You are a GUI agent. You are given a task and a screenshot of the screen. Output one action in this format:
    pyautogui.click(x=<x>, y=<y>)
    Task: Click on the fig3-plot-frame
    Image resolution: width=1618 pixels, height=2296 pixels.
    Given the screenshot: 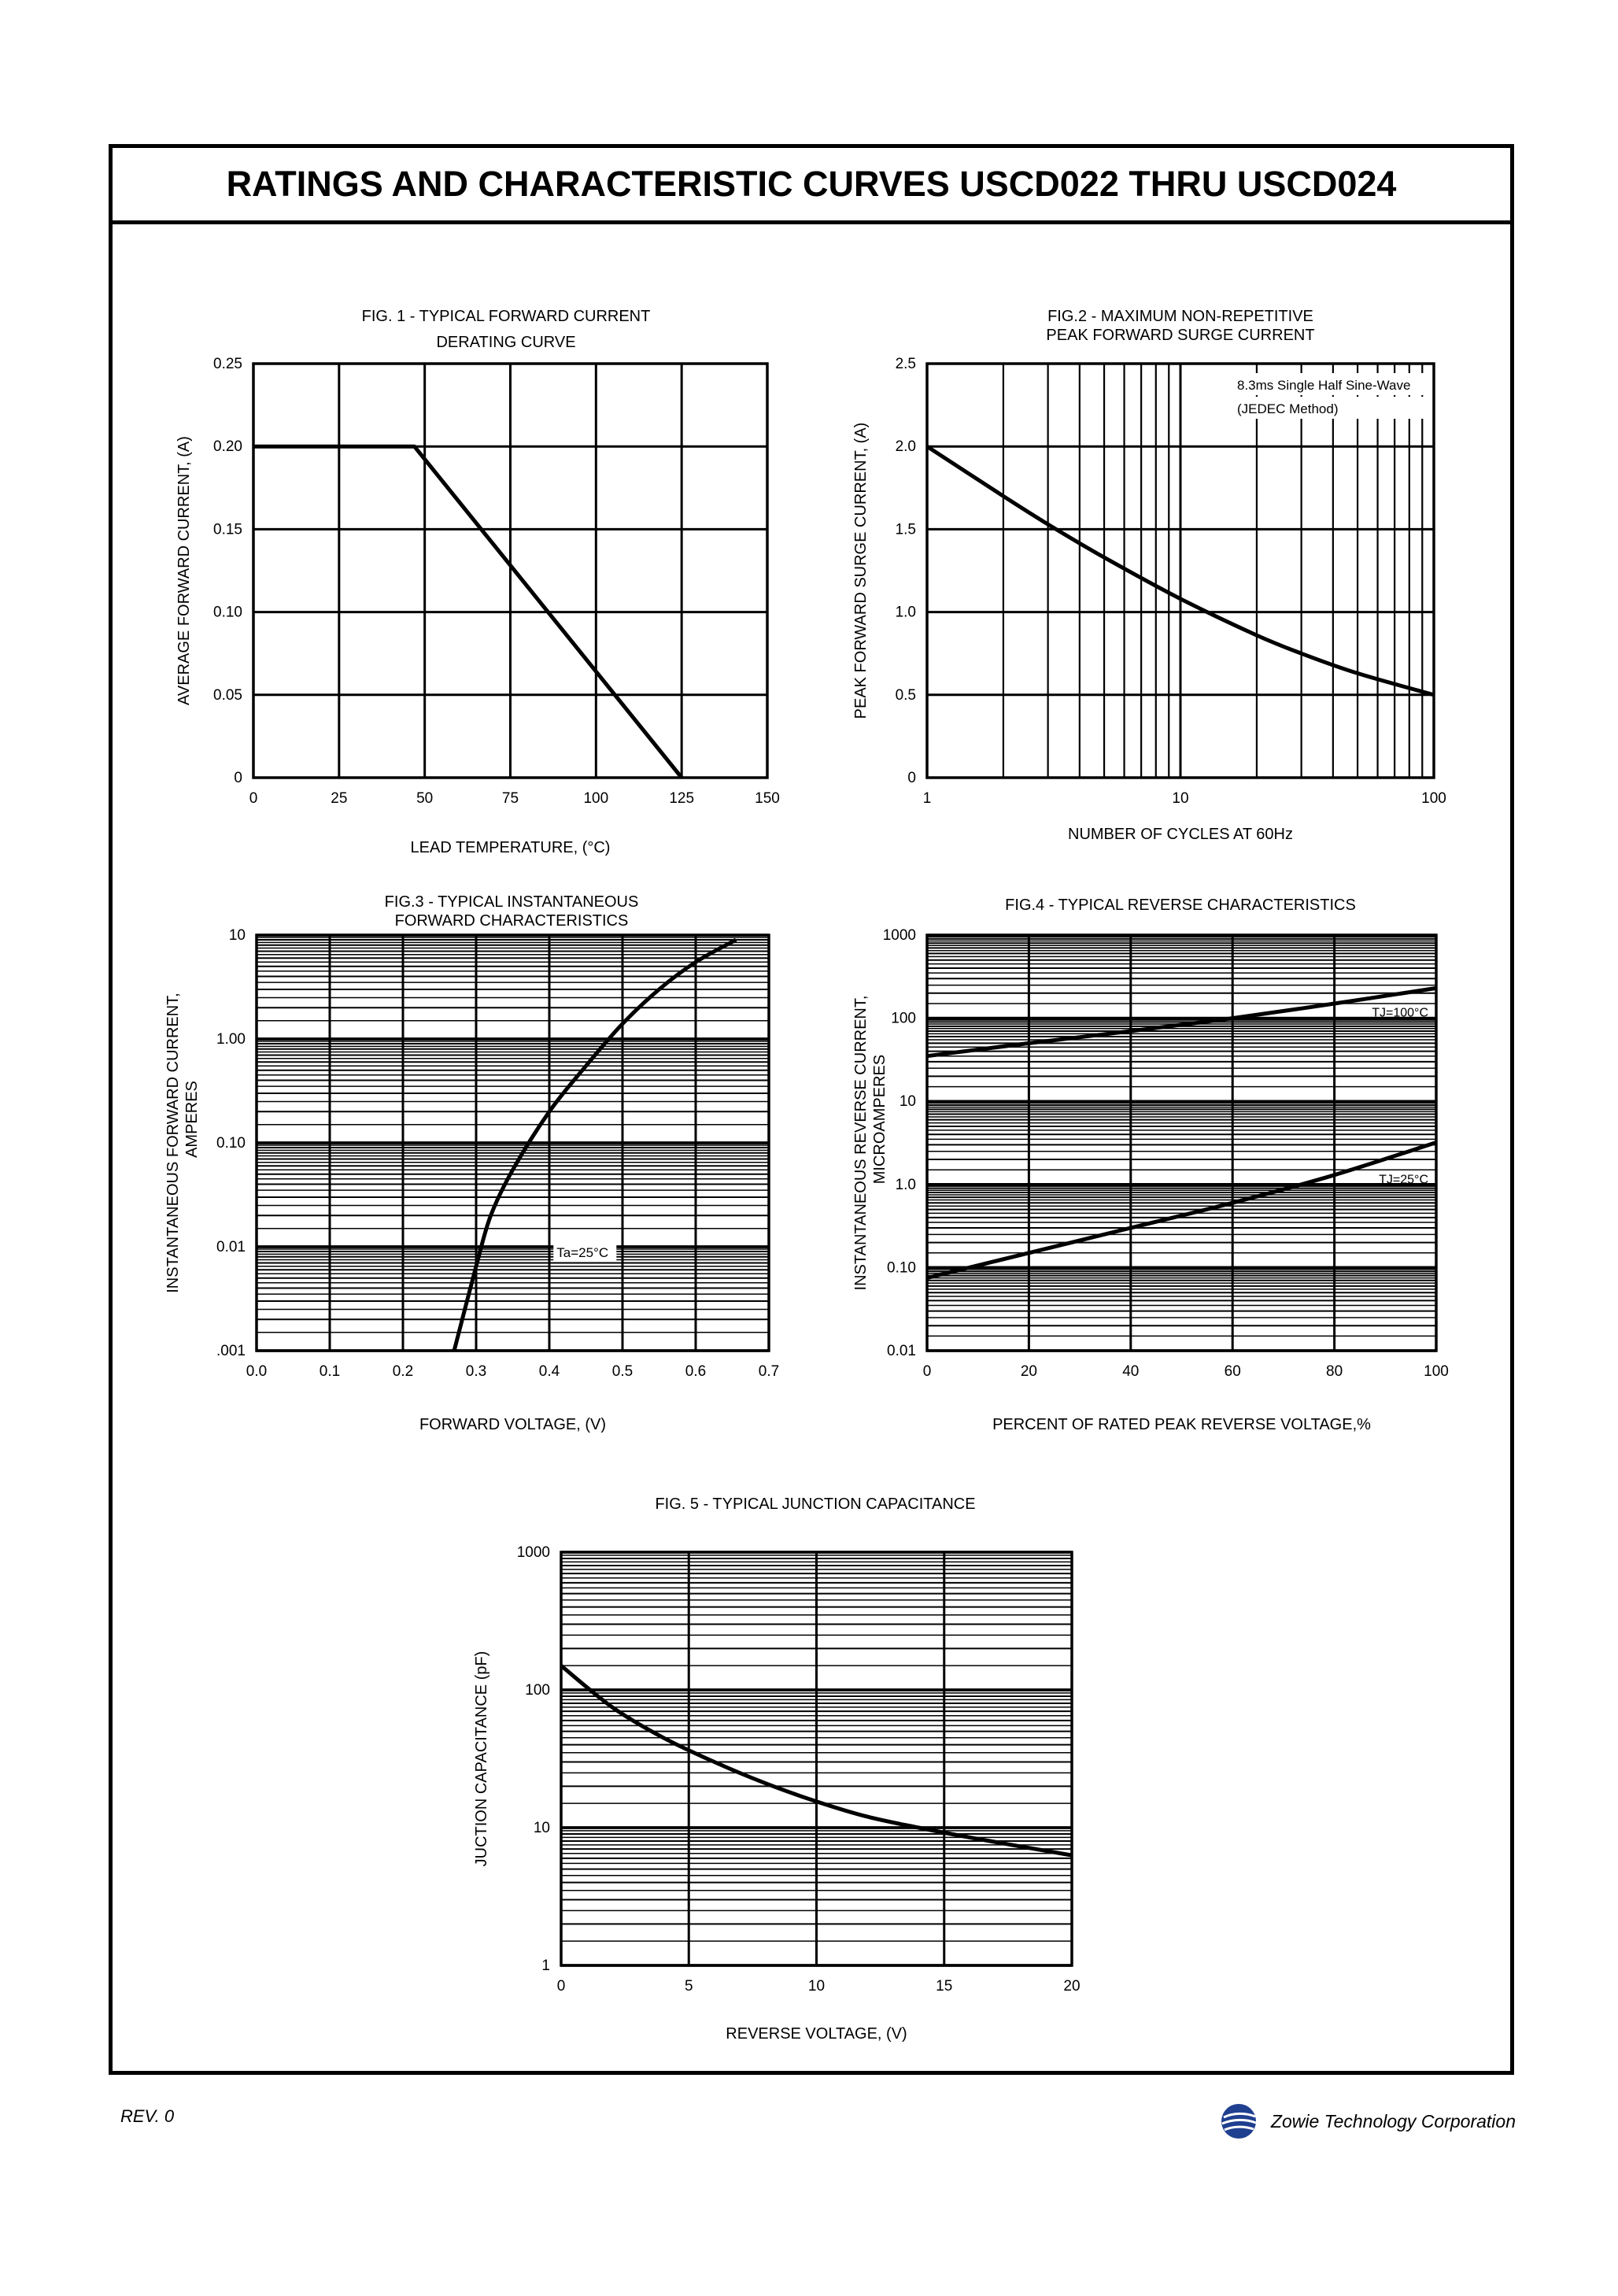 What is the action you would take?
    pyautogui.click(x=512, y=1143)
    